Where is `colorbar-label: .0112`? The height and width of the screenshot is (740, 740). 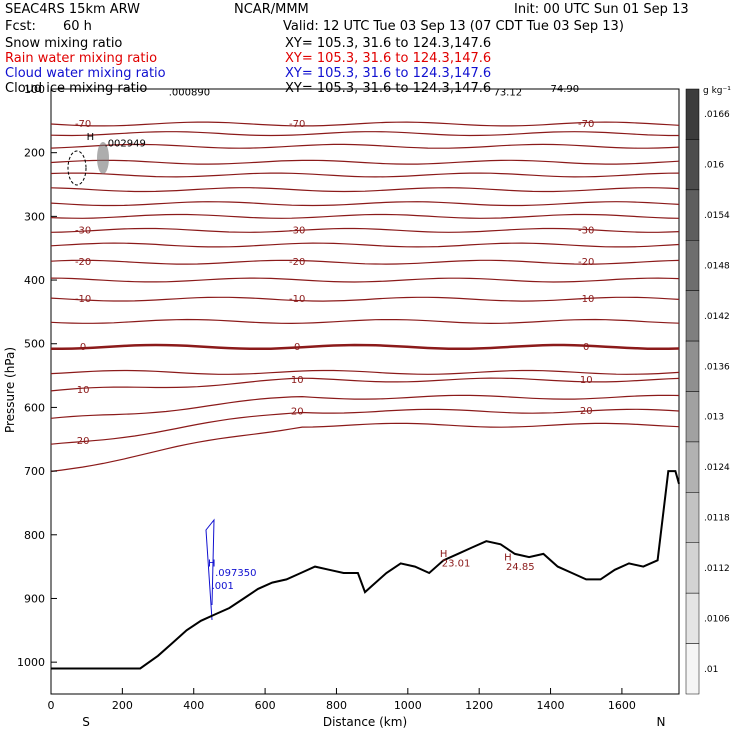 colorbar-label: .0112 is located at coordinates (717, 569).